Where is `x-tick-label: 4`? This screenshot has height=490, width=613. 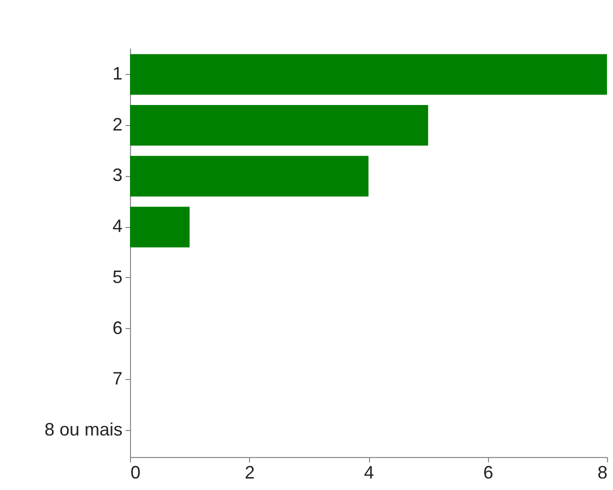 x-tick-label: 4 is located at coordinates (369, 472).